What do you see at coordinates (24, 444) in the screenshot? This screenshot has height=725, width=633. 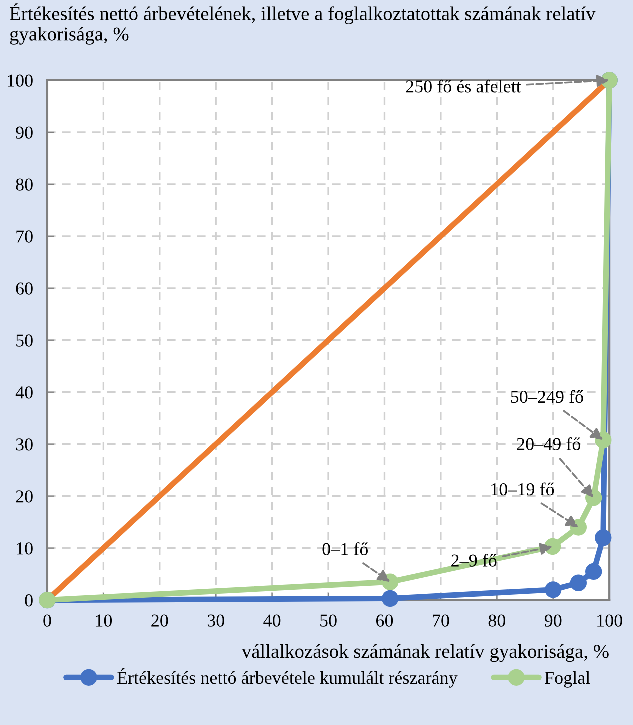 I see `y-tick-label: 30` at bounding box center [24, 444].